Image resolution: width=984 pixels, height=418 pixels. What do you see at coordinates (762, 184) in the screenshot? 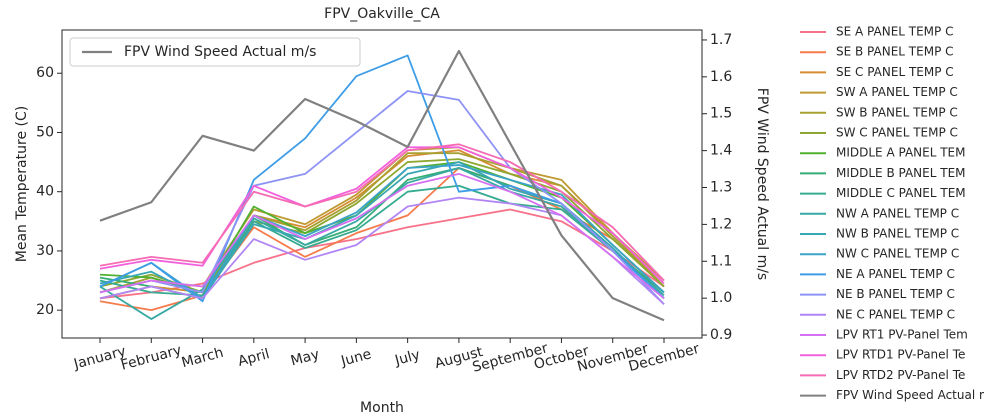
I see `y2-axis-label: FPV Wind Speed Actual m/s` at bounding box center [762, 184].